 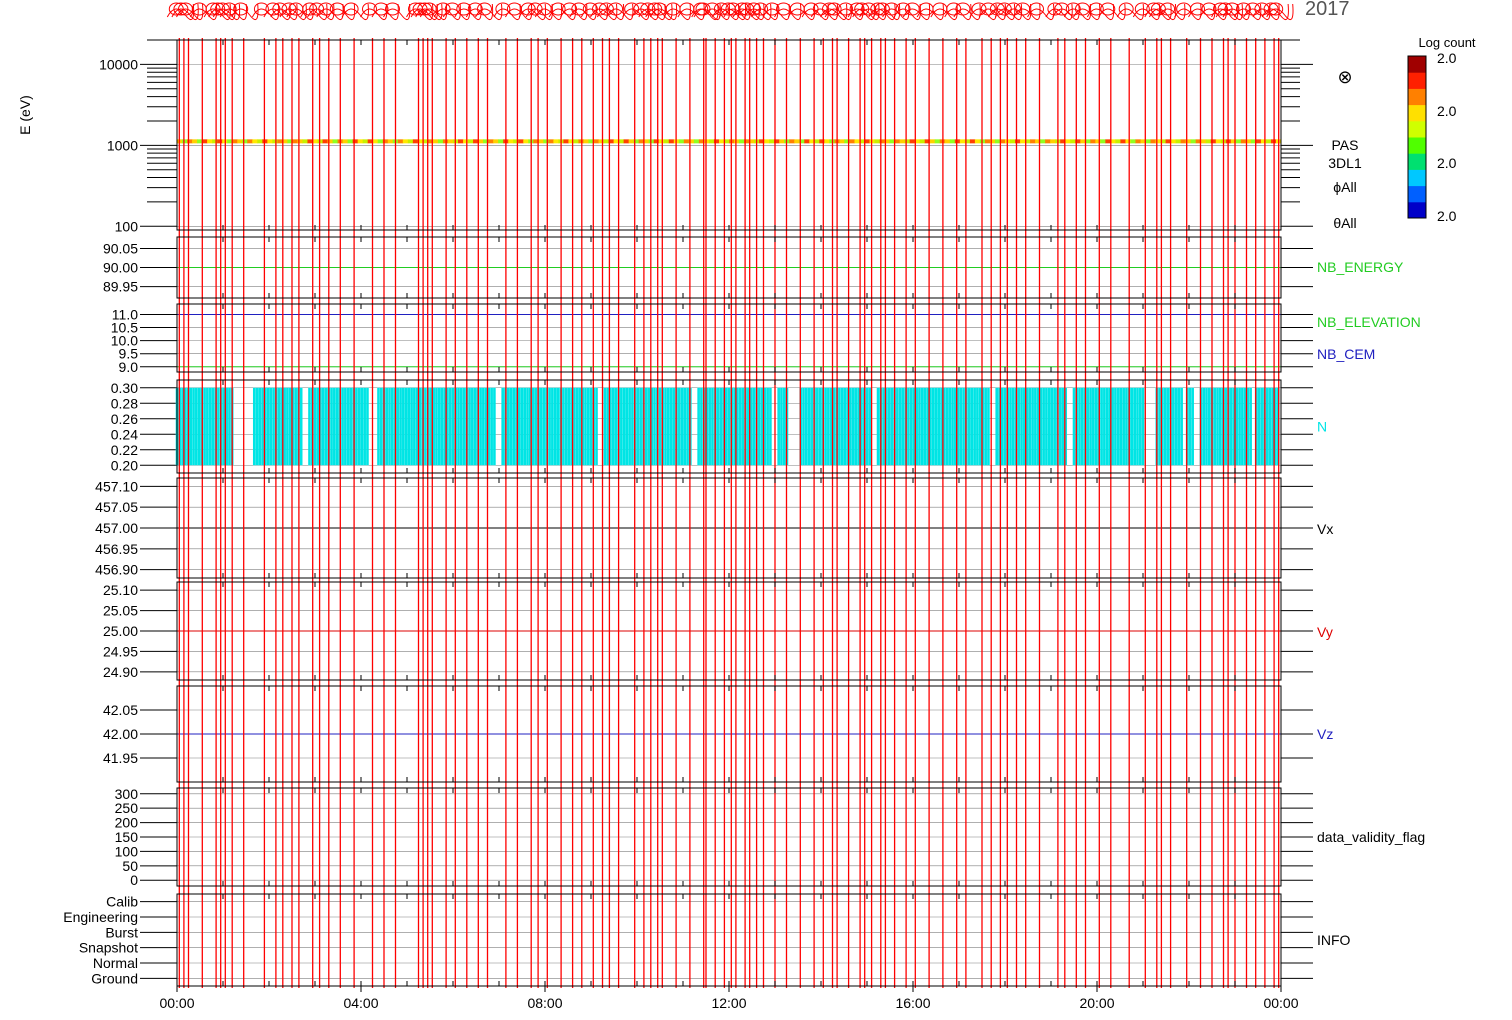 What do you see at coordinates (753, 267) in the screenshot?
I see `panel-nb_energy: 89.95 90.00 90.05 NB_ENERGY` at bounding box center [753, 267].